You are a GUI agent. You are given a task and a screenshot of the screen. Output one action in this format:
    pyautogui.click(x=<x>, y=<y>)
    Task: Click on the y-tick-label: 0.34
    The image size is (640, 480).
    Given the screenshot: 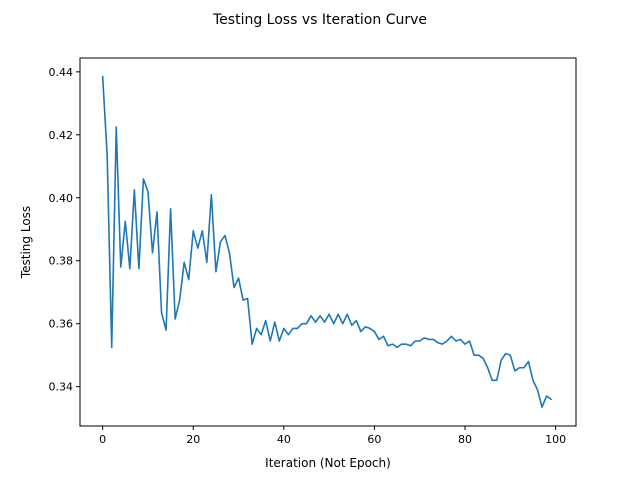 What is the action you would take?
    pyautogui.click(x=61, y=387)
    